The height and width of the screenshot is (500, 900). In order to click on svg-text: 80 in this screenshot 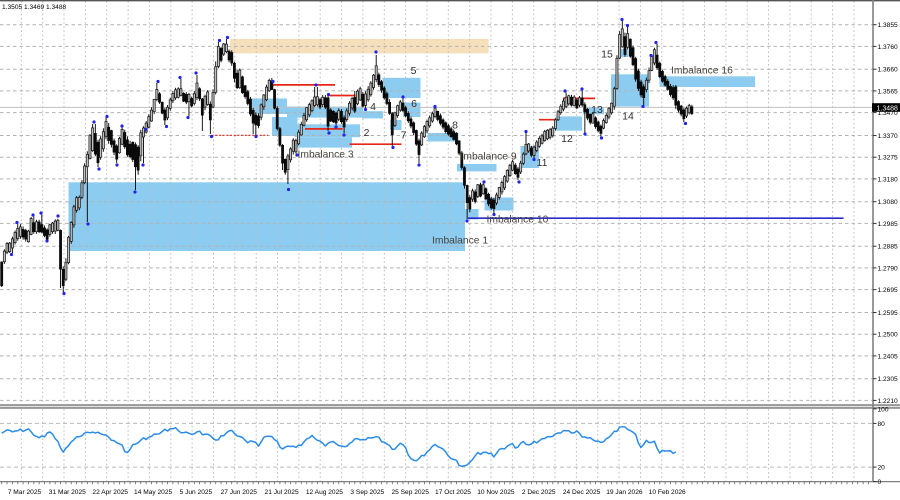, I will do `click(882, 424)`.